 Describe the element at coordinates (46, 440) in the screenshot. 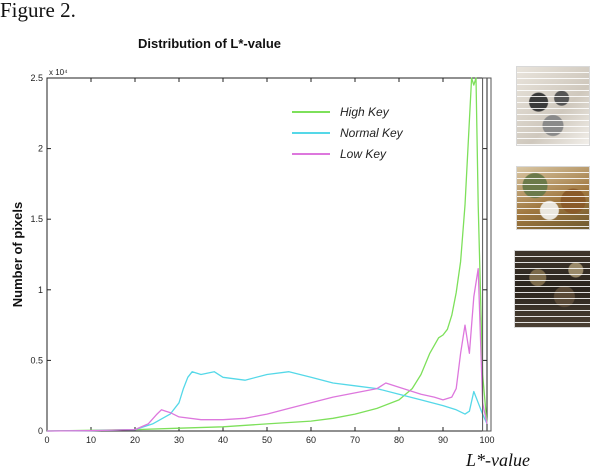

I see `x-tick-label: 0` at that location.